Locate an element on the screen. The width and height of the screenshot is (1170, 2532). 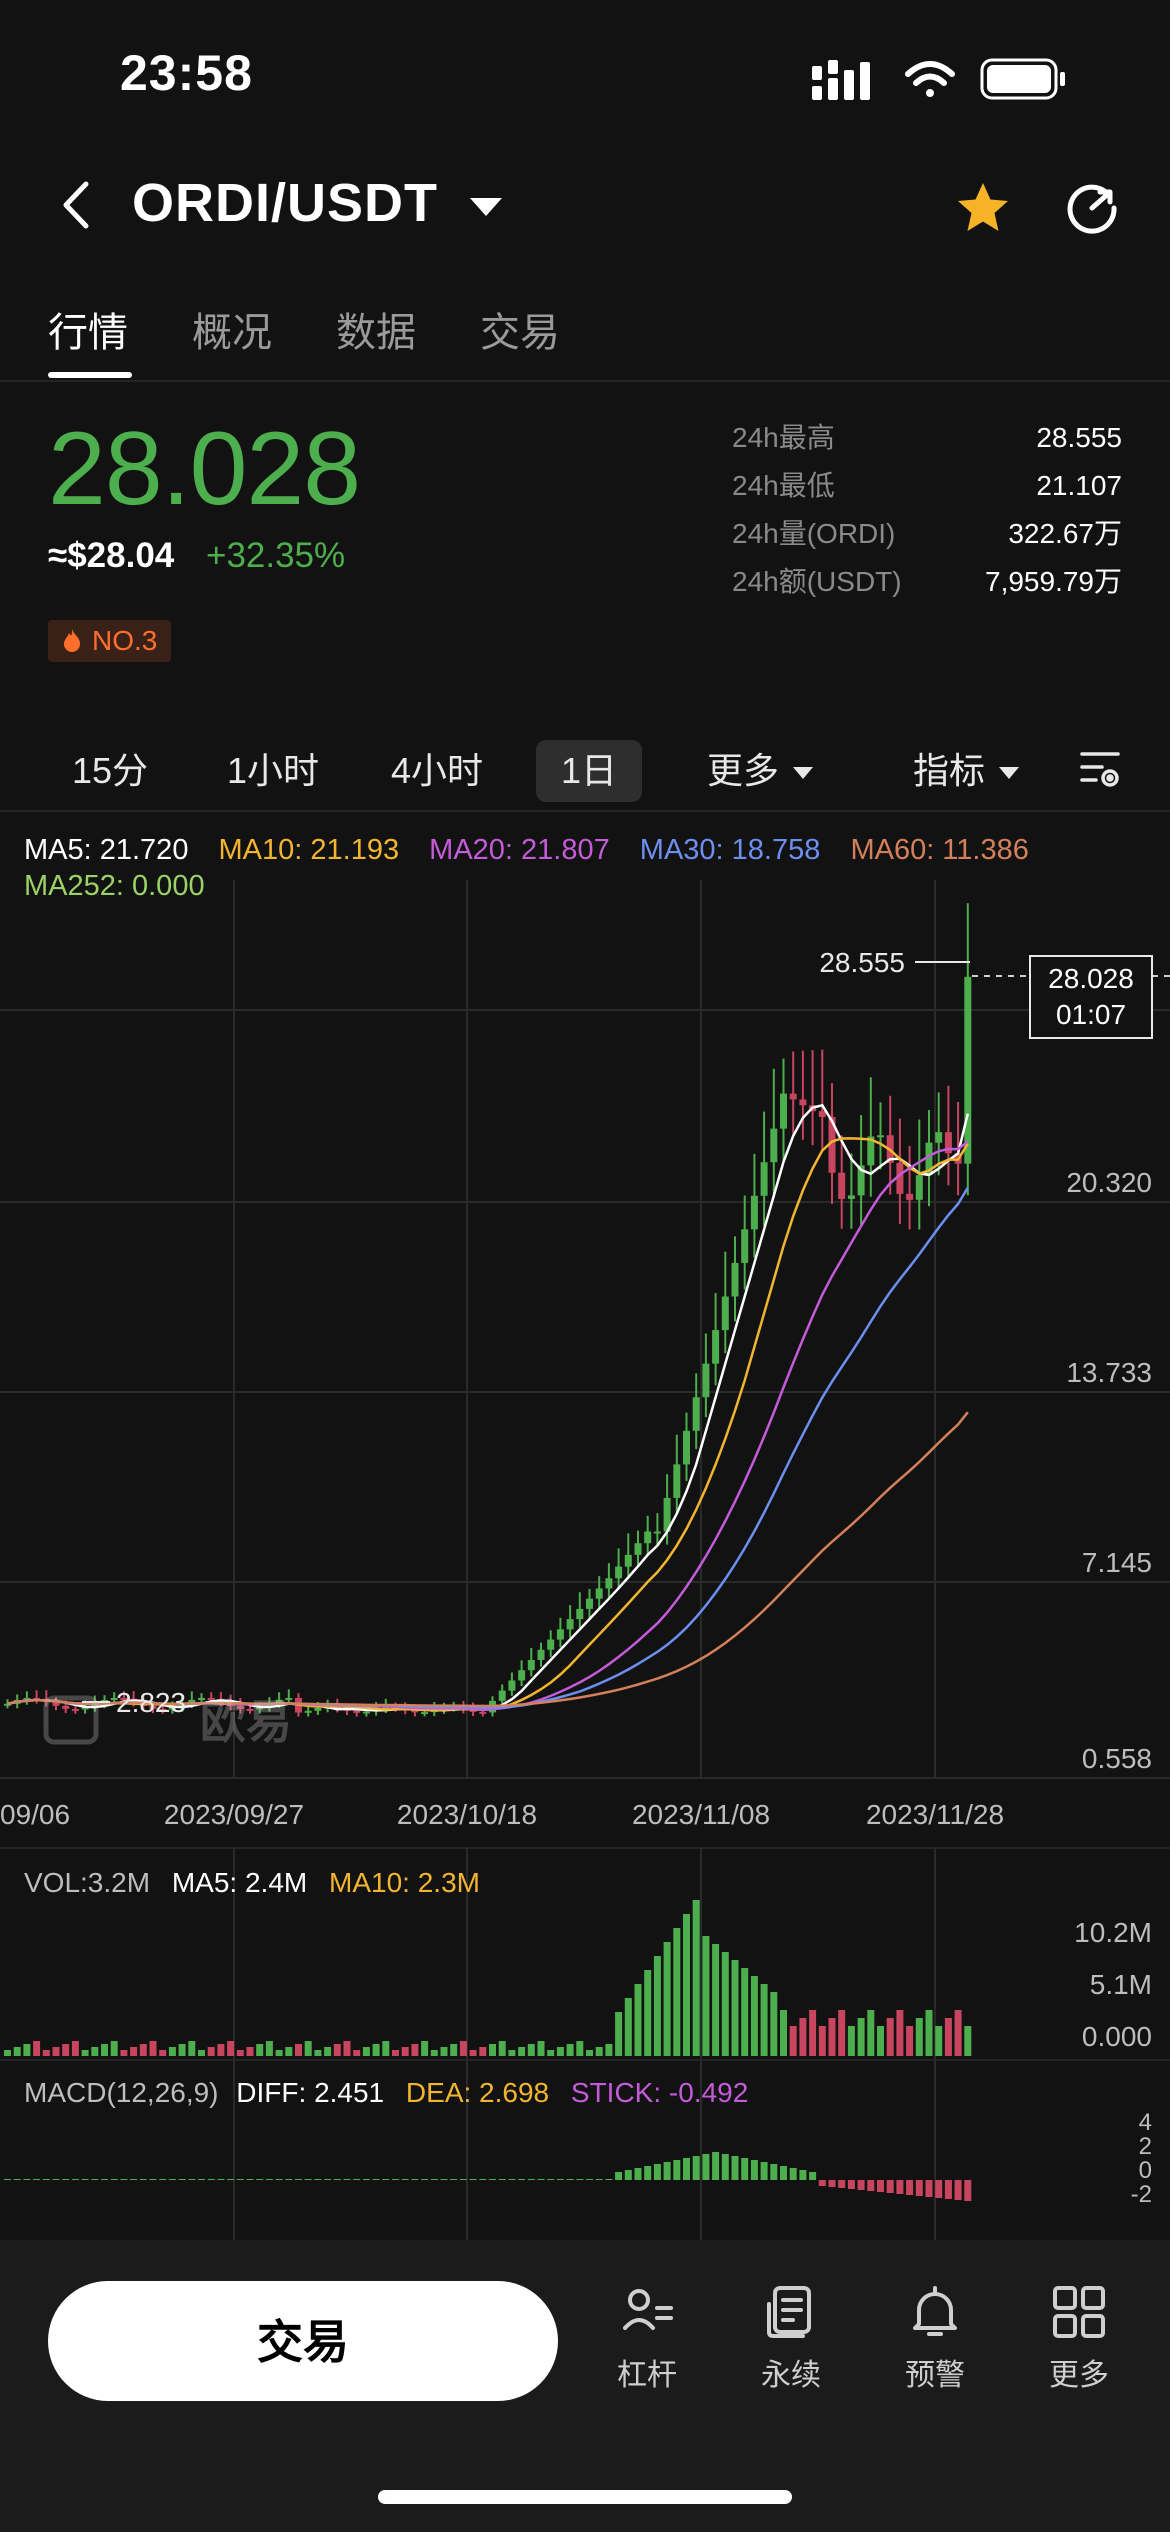
ma252-label: MA252: 0.000 is located at coordinates (114, 886).